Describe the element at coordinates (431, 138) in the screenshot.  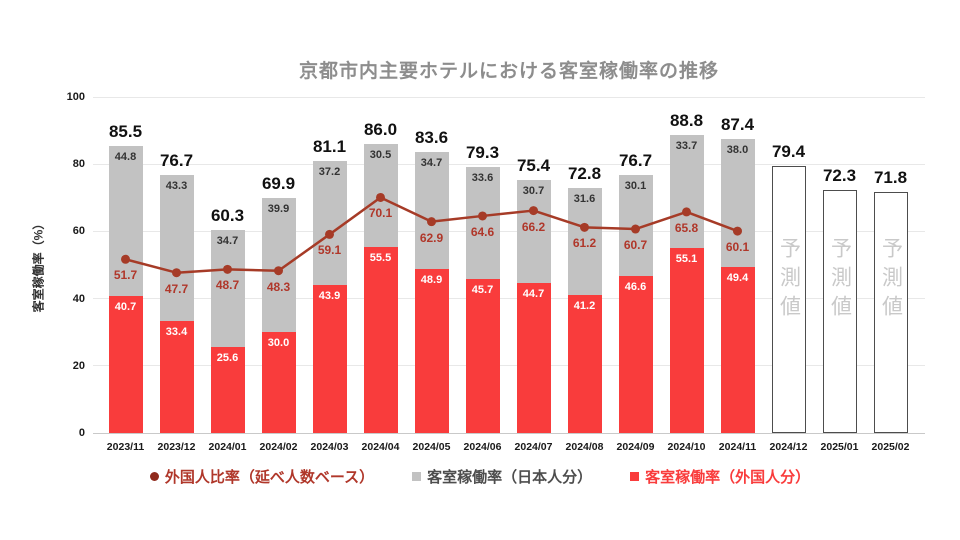
I see `total-label: 83.6` at that location.